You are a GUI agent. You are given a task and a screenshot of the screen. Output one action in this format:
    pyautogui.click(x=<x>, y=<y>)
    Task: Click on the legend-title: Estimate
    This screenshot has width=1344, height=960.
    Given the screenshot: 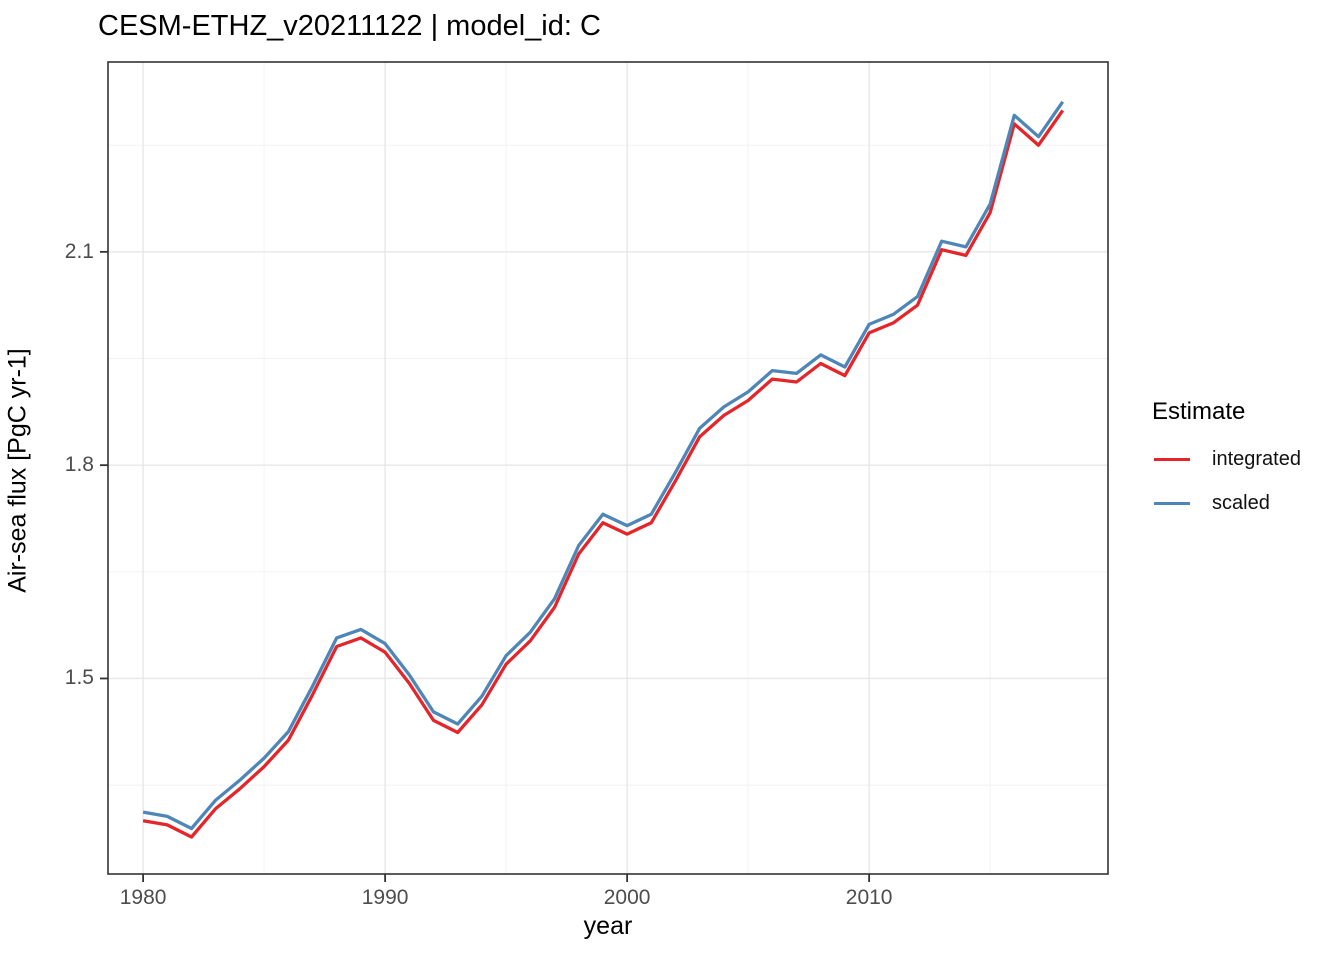 What is the action you would take?
    pyautogui.click(x=1199, y=411)
    